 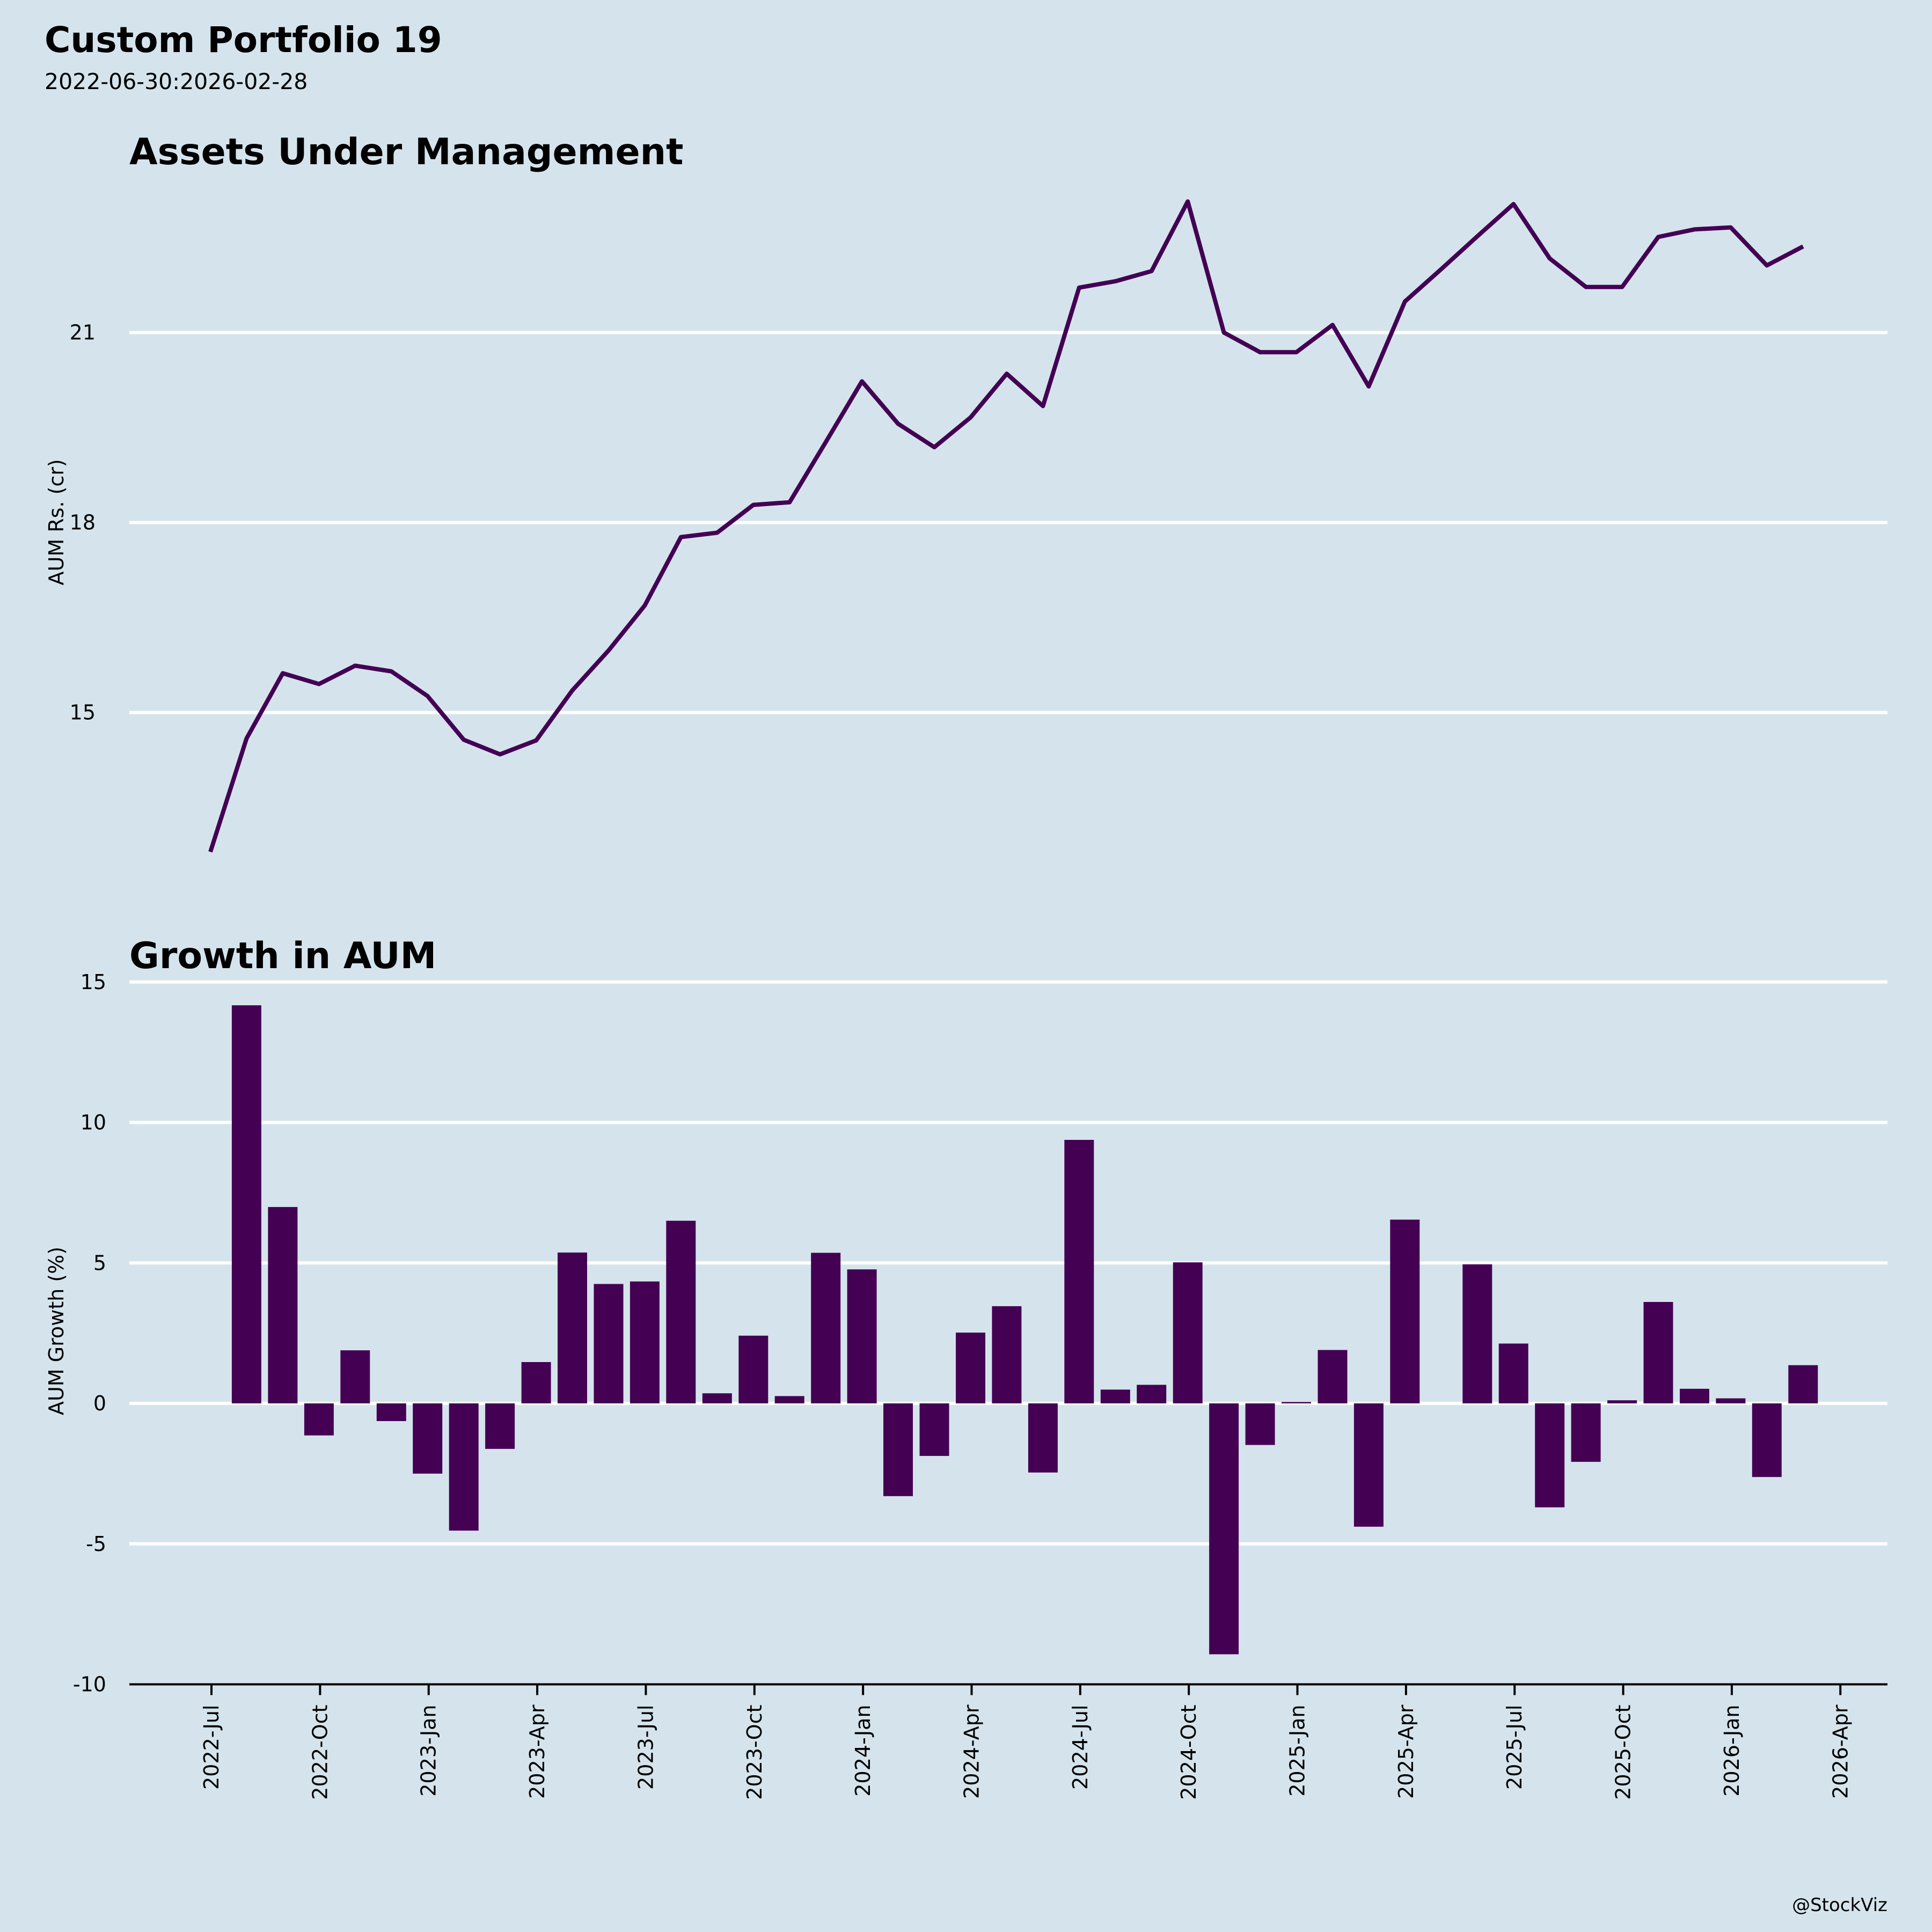 I want to click on x-tick-label: 2024-Apr, so click(x=971, y=1751).